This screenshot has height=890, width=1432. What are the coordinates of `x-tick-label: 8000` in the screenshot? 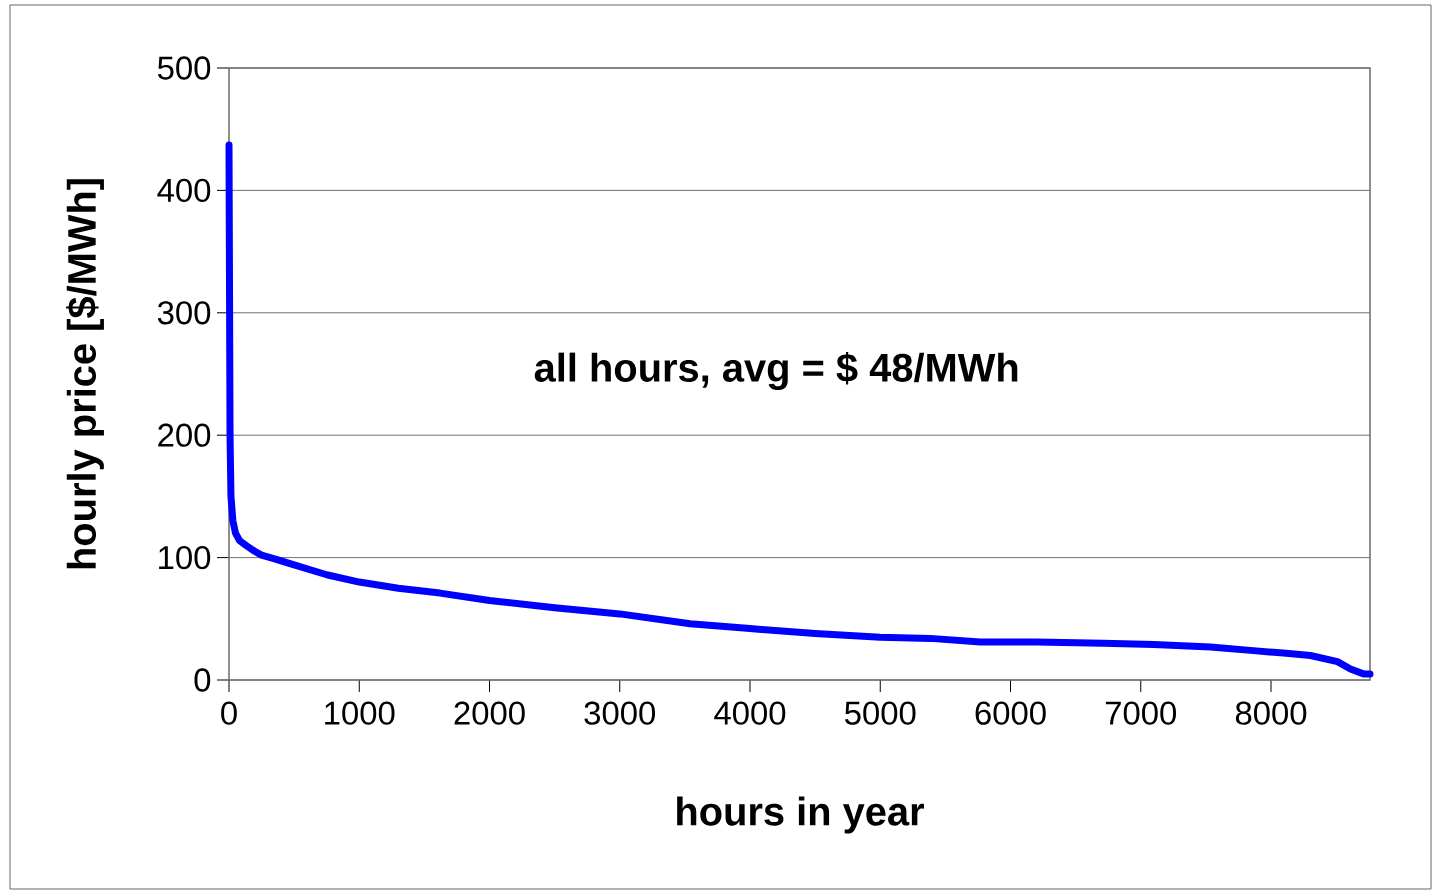 It's located at (1271, 713).